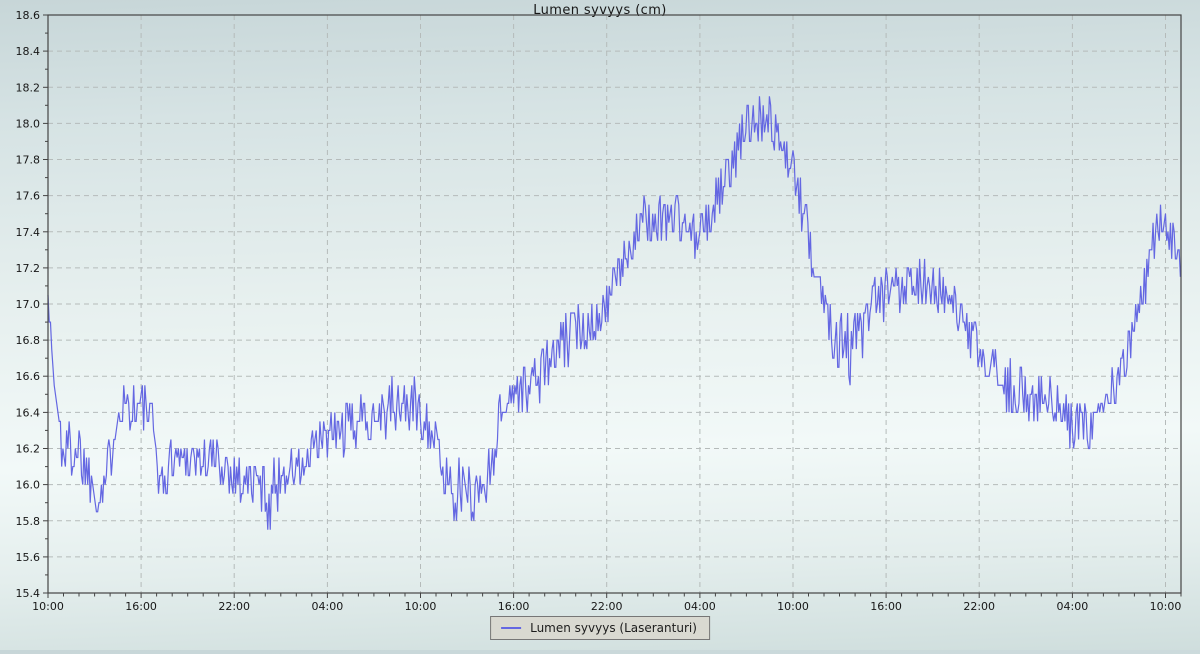 The image size is (1200, 654). Describe the element at coordinates (28, 160) in the screenshot. I see `y-tick-label: 17.8` at that location.